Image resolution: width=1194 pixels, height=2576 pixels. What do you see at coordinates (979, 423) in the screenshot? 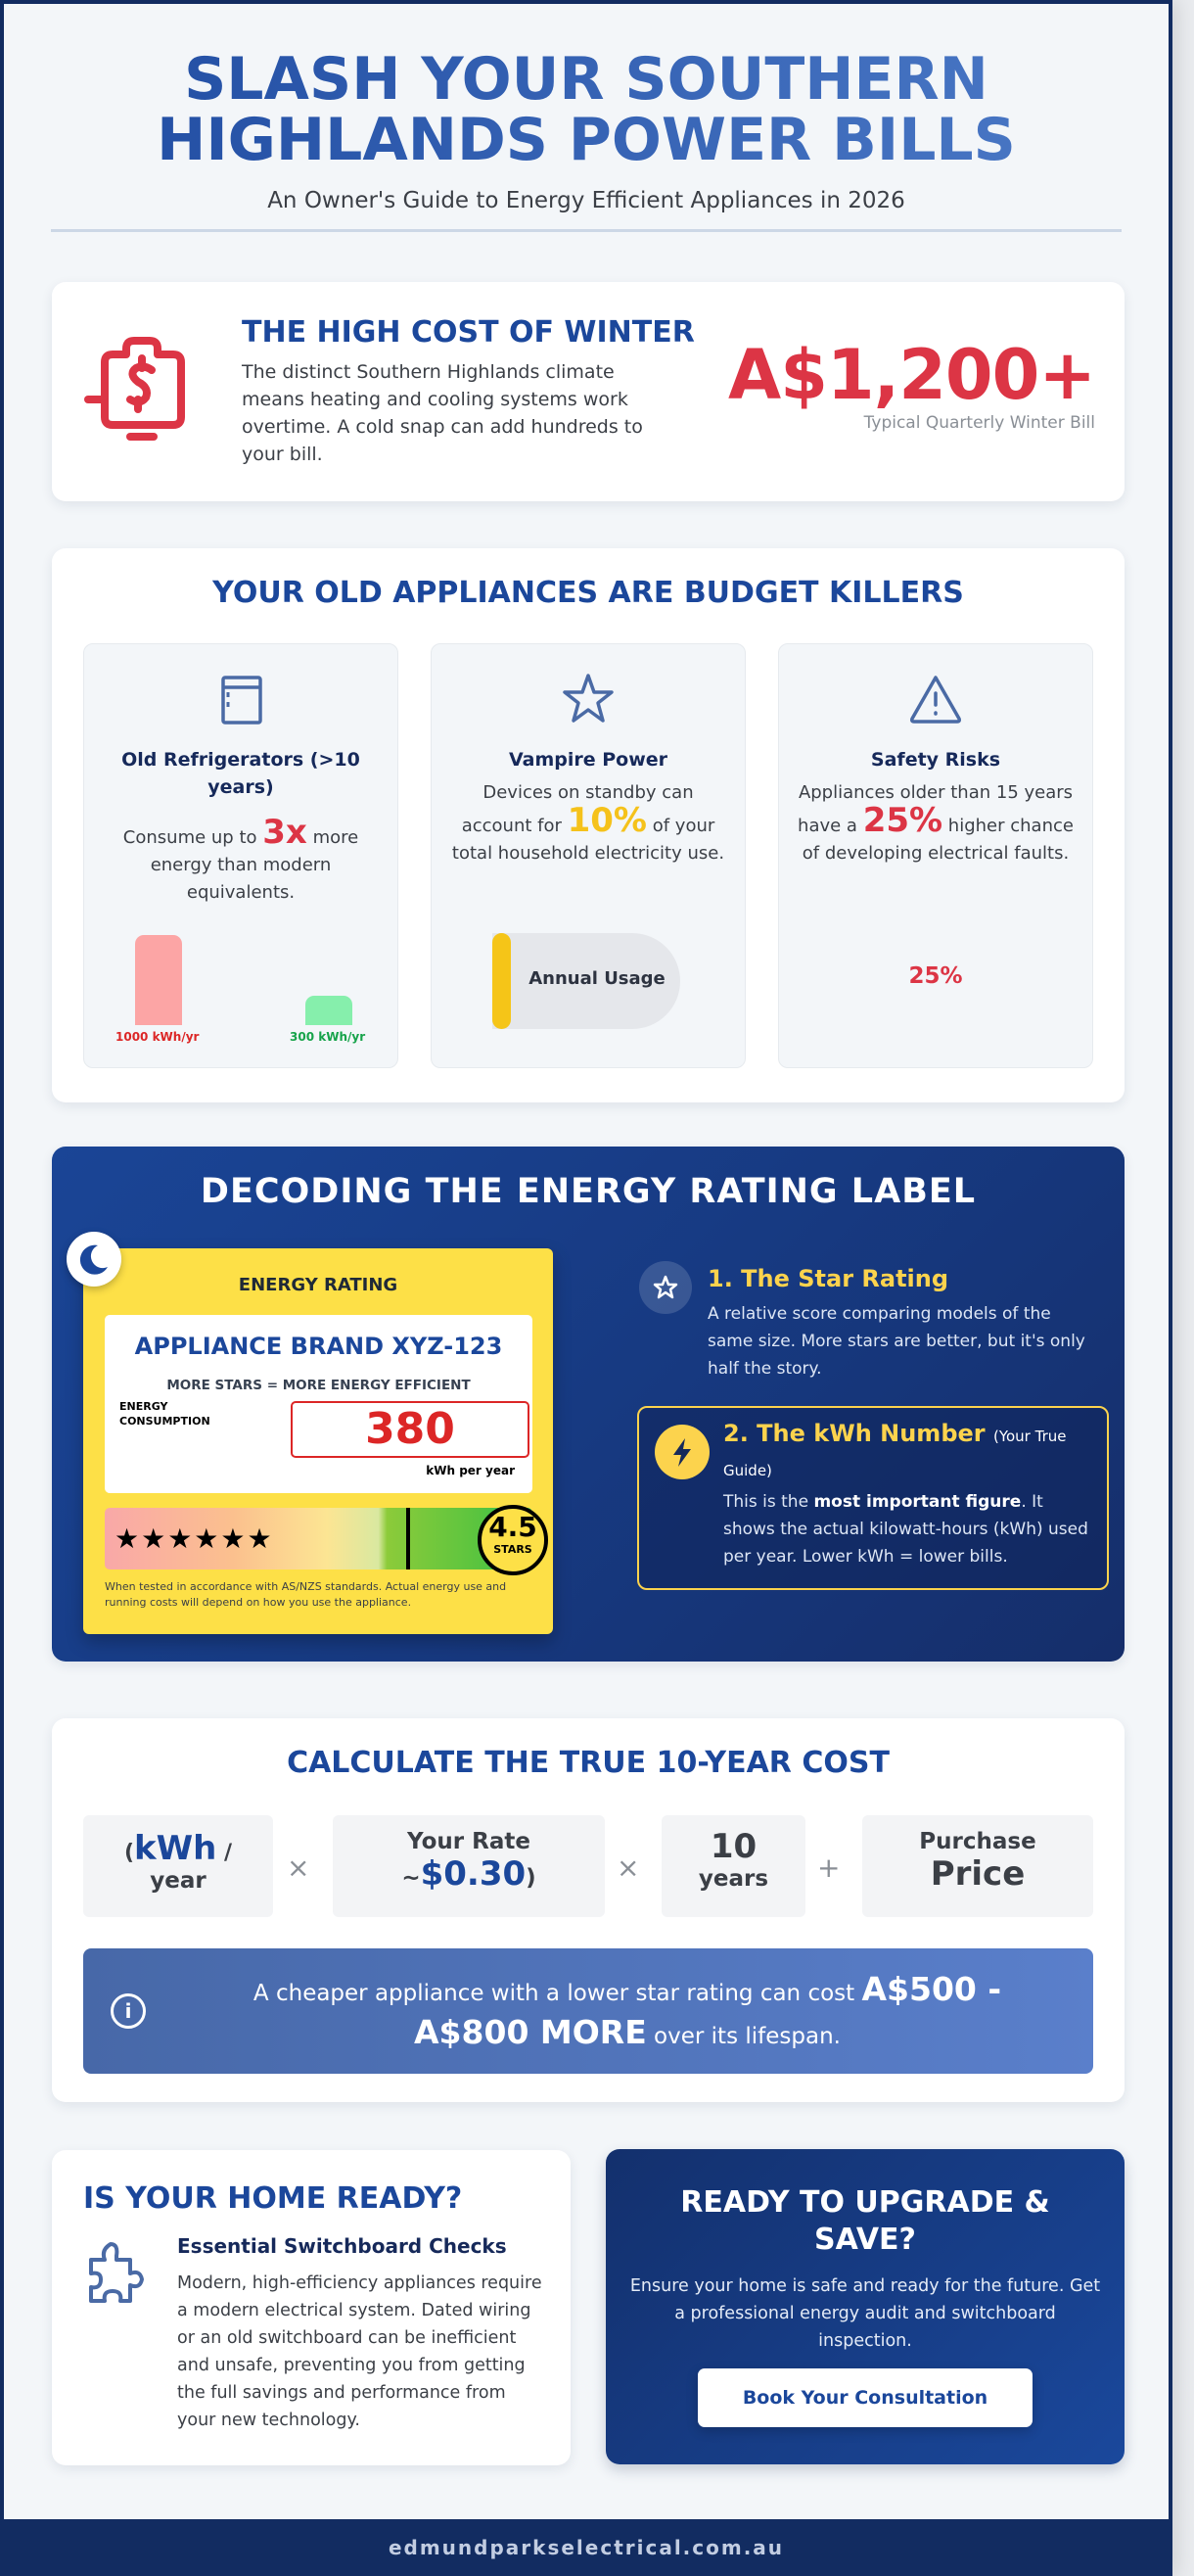
I see `winter-bill-label: Typical Quarterly Winter Bill` at bounding box center [979, 423].